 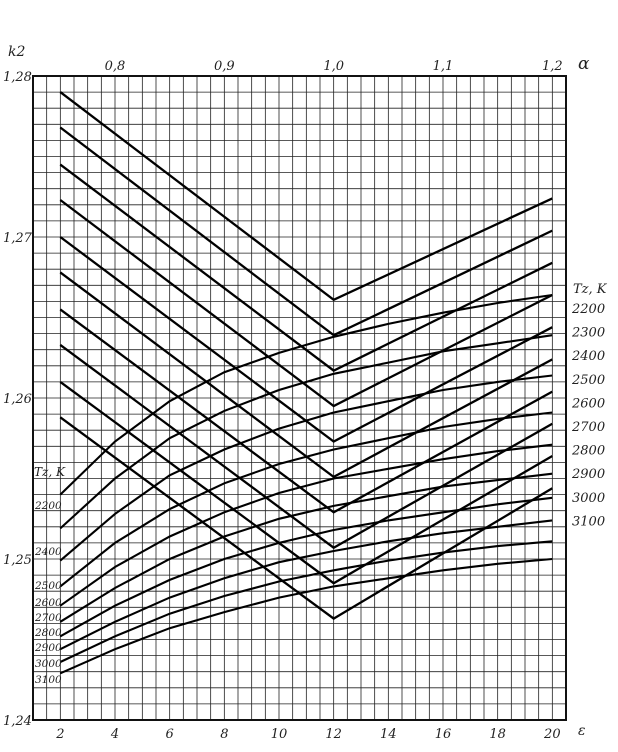 I want to click on y-tick-label: 1,26, so click(x=17, y=399).